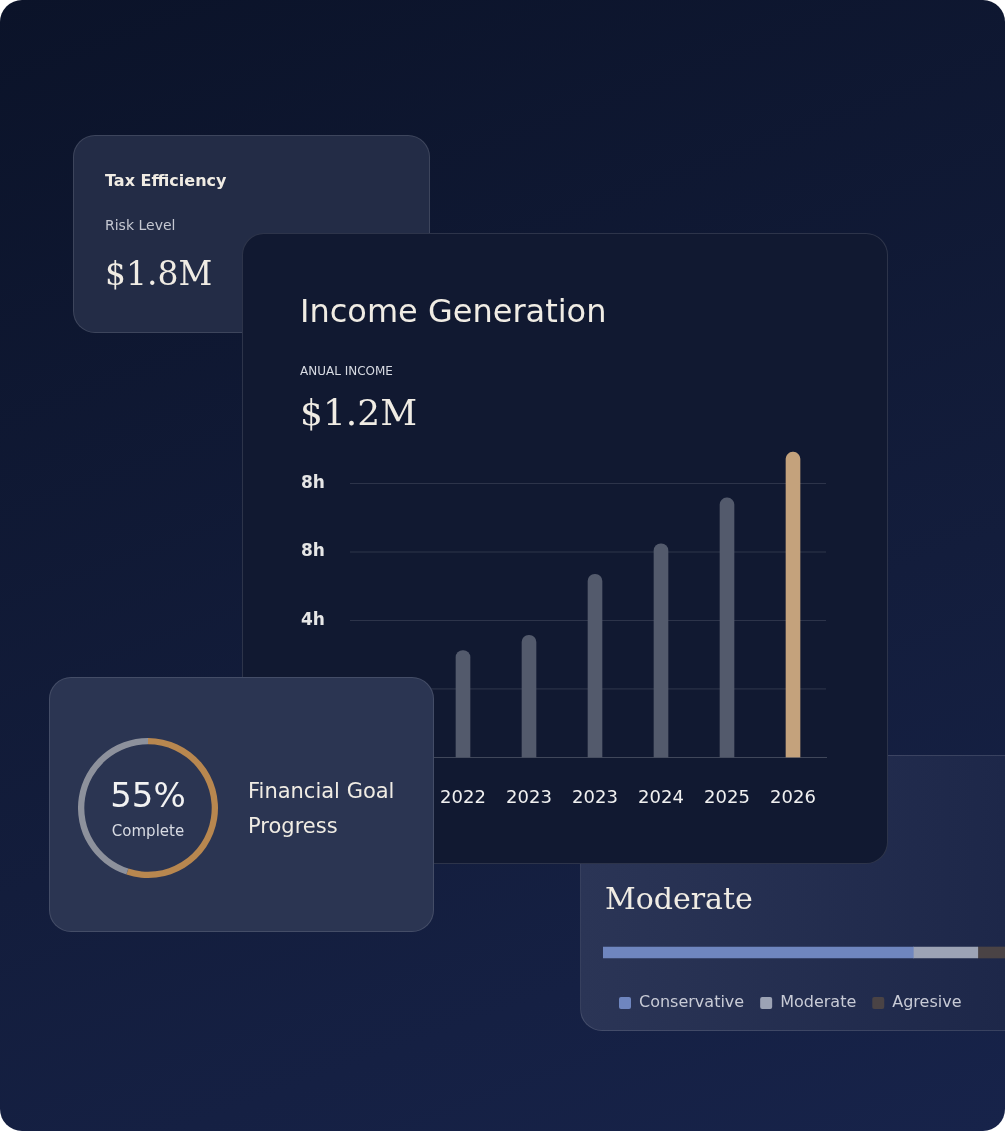 This screenshot has width=1005, height=1131. I want to click on legend-label: Agresive, so click(927, 1002).